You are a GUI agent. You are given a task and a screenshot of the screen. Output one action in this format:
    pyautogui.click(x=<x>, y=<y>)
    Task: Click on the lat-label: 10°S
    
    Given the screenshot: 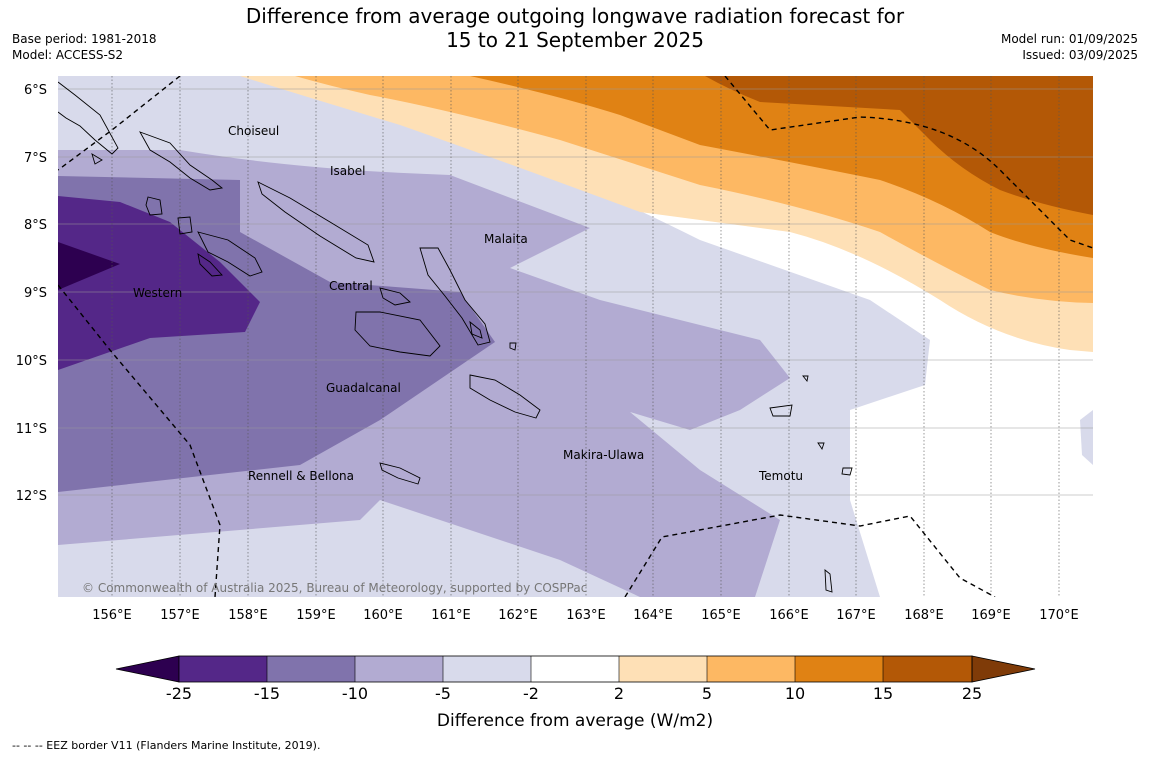 What is the action you would take?
    pyautogui.click(x=31, y=361)
    